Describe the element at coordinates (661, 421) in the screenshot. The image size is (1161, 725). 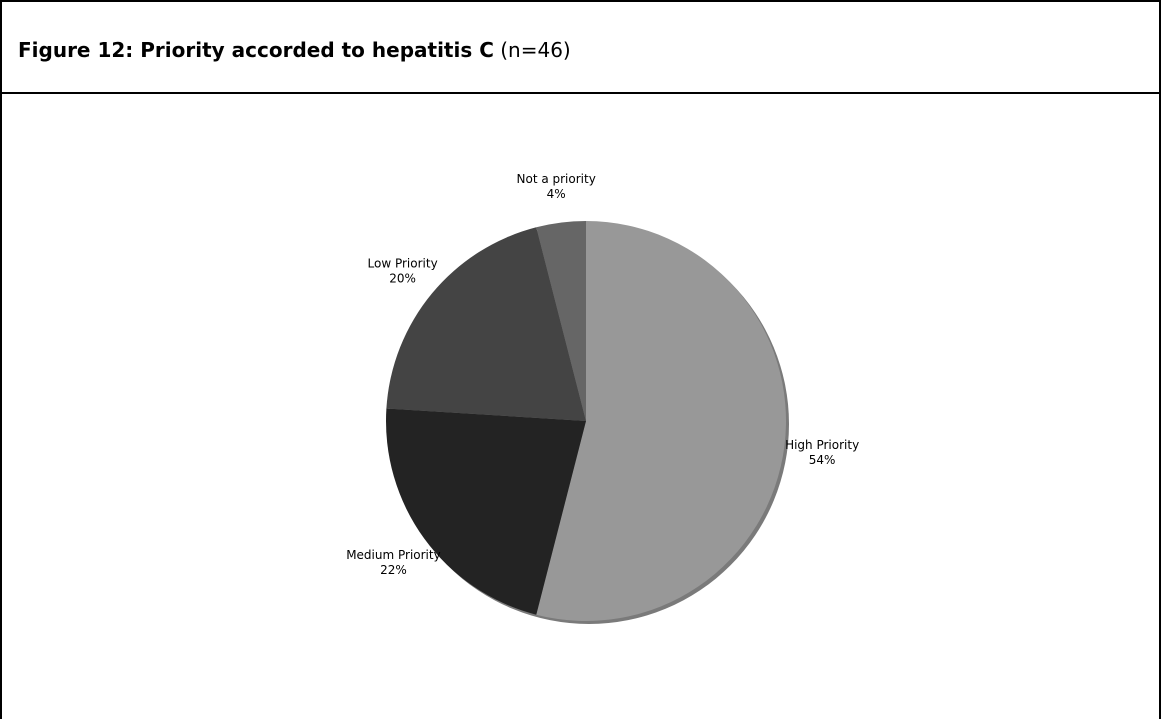
I see `pie-slice-high-priority` at that location.